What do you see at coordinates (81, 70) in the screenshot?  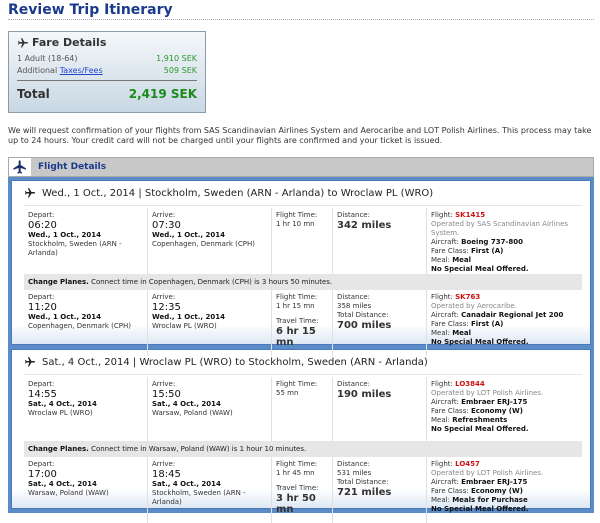 I see `taxes-fees-link: Taxes/Fees` at bounding box center [81, 70].